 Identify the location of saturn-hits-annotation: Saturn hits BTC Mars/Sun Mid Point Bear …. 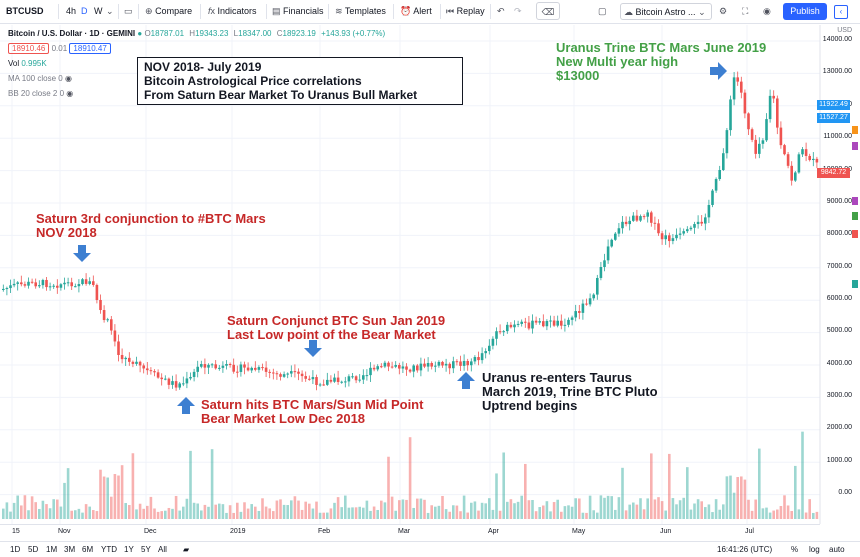
(312, 412).